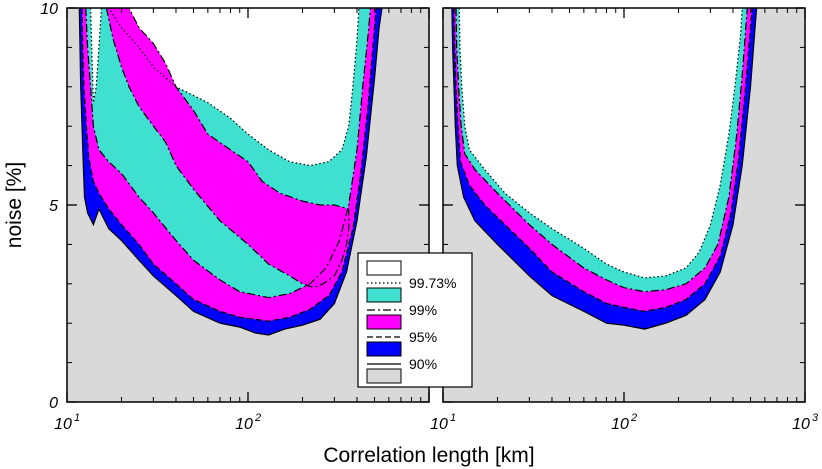  I want to click on y-axis-label: noise [%], so click(14, 205).